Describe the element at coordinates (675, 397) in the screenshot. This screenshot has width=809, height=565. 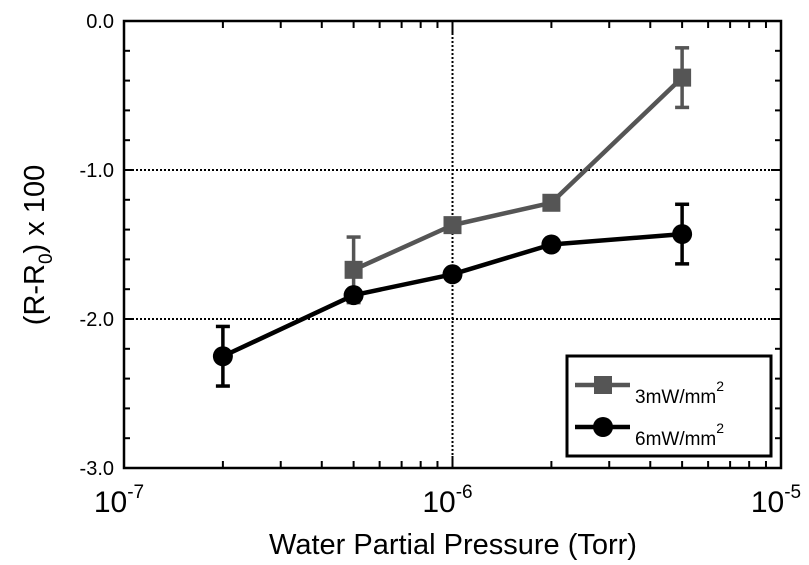
I see `legend-label-3mw-main: 3mW/mm` at that location.